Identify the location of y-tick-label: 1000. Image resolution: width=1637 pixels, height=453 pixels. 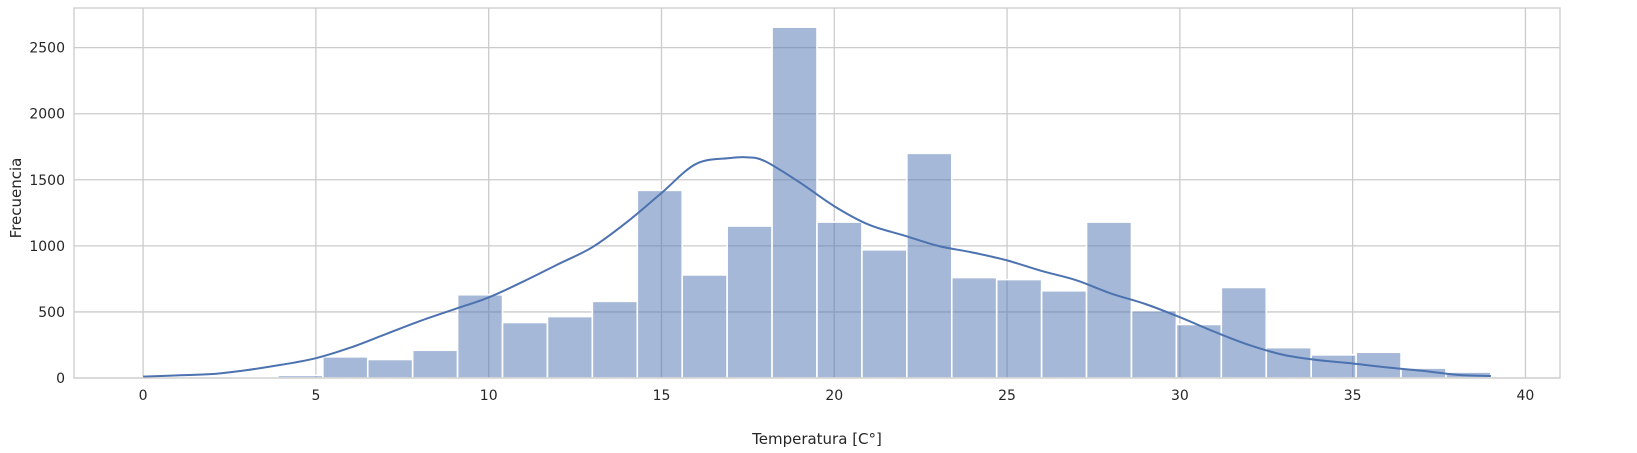
(47, 247).